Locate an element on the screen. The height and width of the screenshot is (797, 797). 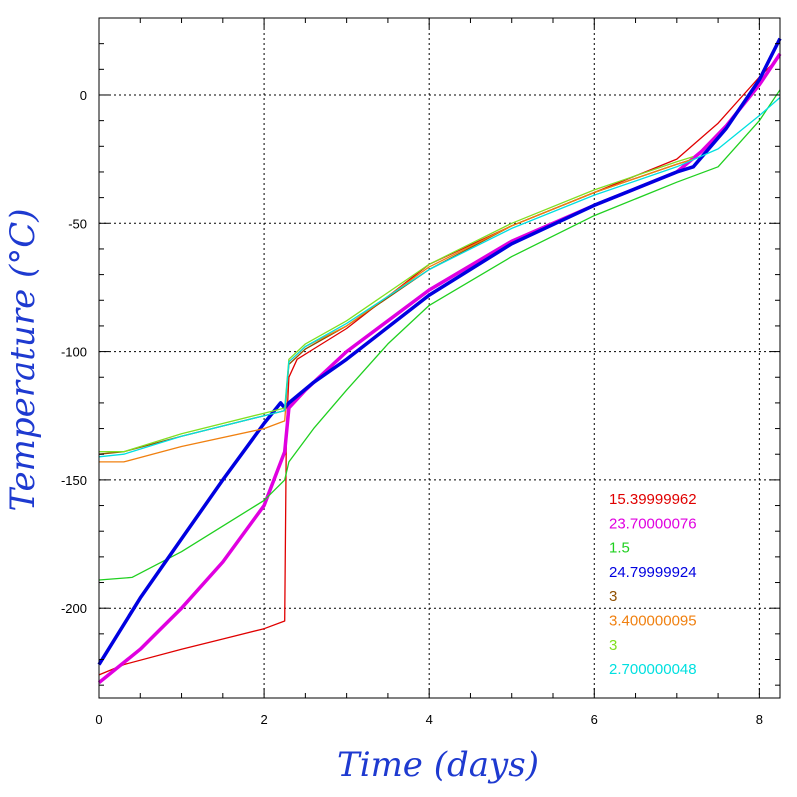
x-tick-label: 8 is located at coordinates (759, 719).